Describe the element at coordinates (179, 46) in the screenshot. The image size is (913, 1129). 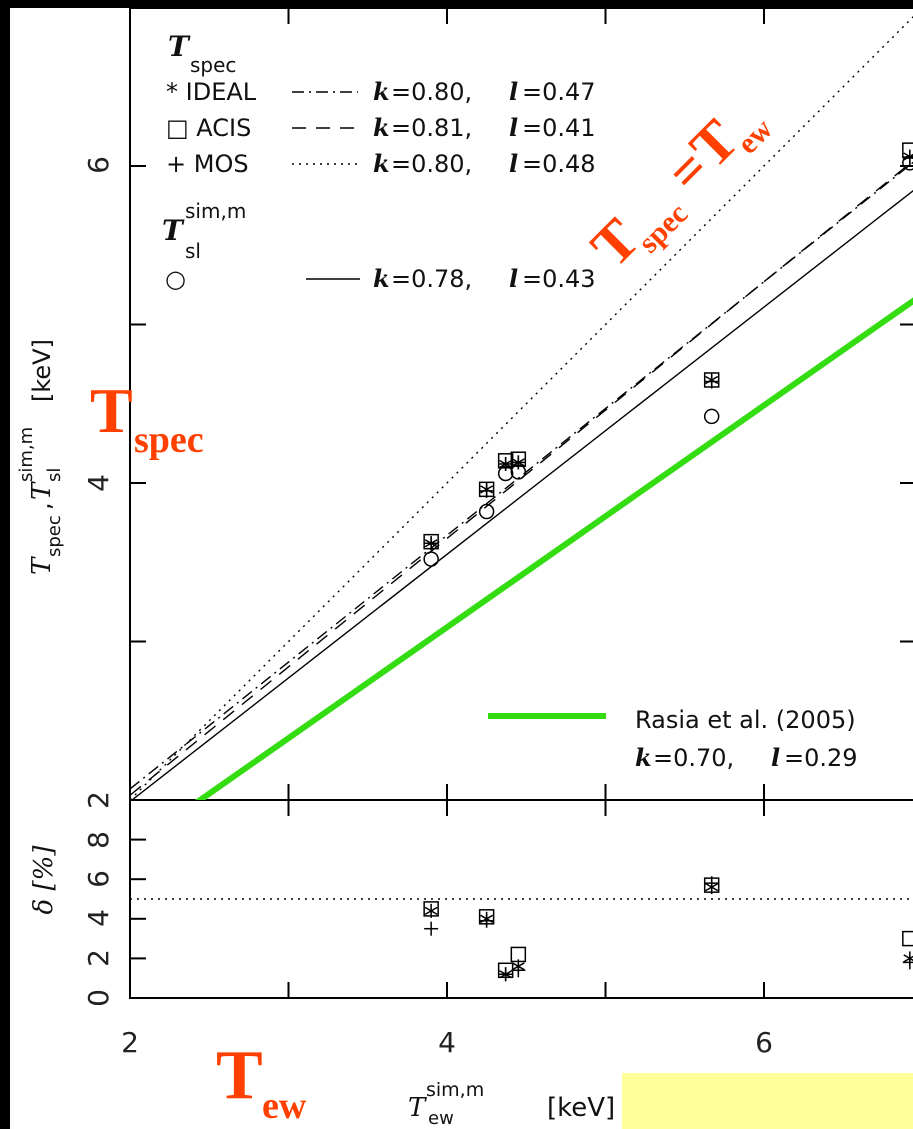
I see `legend-group1-title: T` at that location.